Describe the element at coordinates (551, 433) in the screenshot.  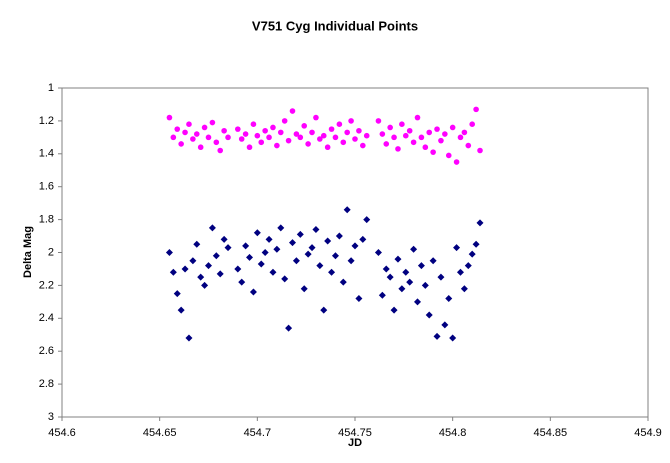
I see `x-tick-label: 454.85` at that location.